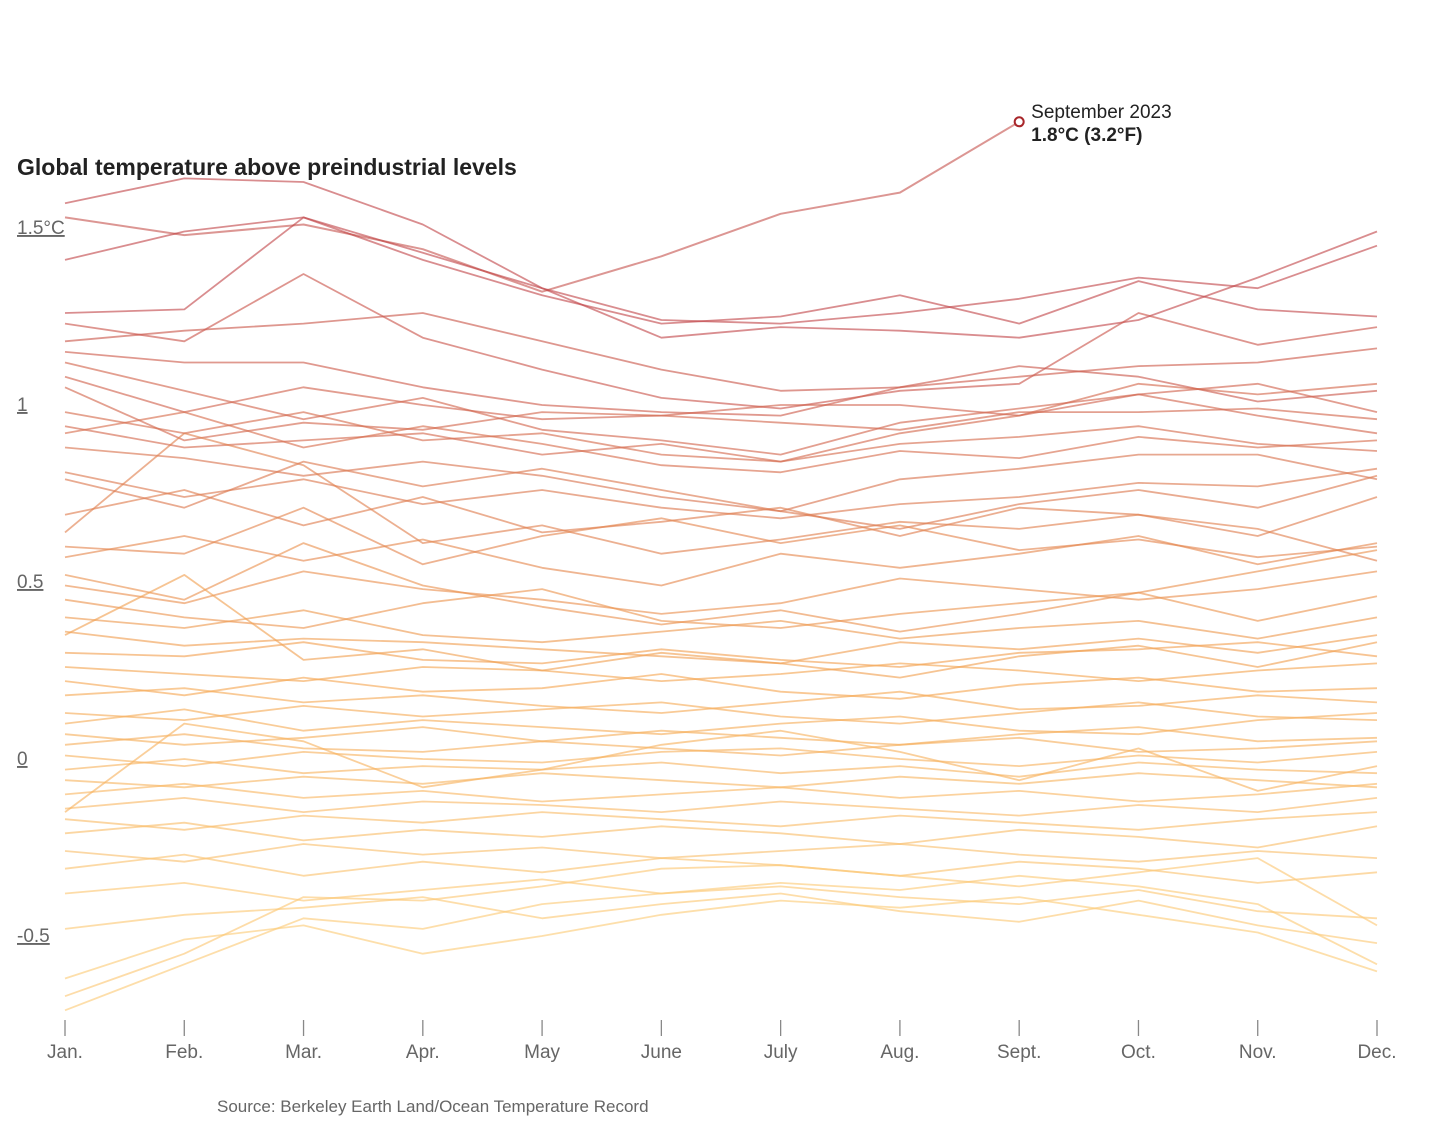 The height and width of the screenshot is (1130, 1442). I want to click on x-tick-label: Aug., so click(899, 1052).